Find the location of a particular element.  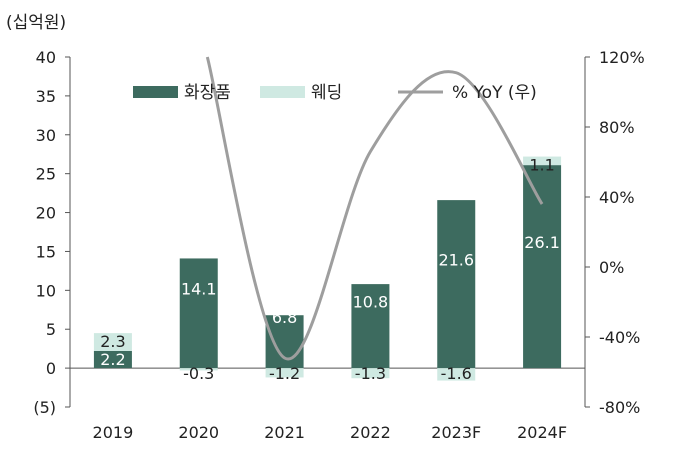

legend-swatch-cosmetics is located at coordinates (155, 92).